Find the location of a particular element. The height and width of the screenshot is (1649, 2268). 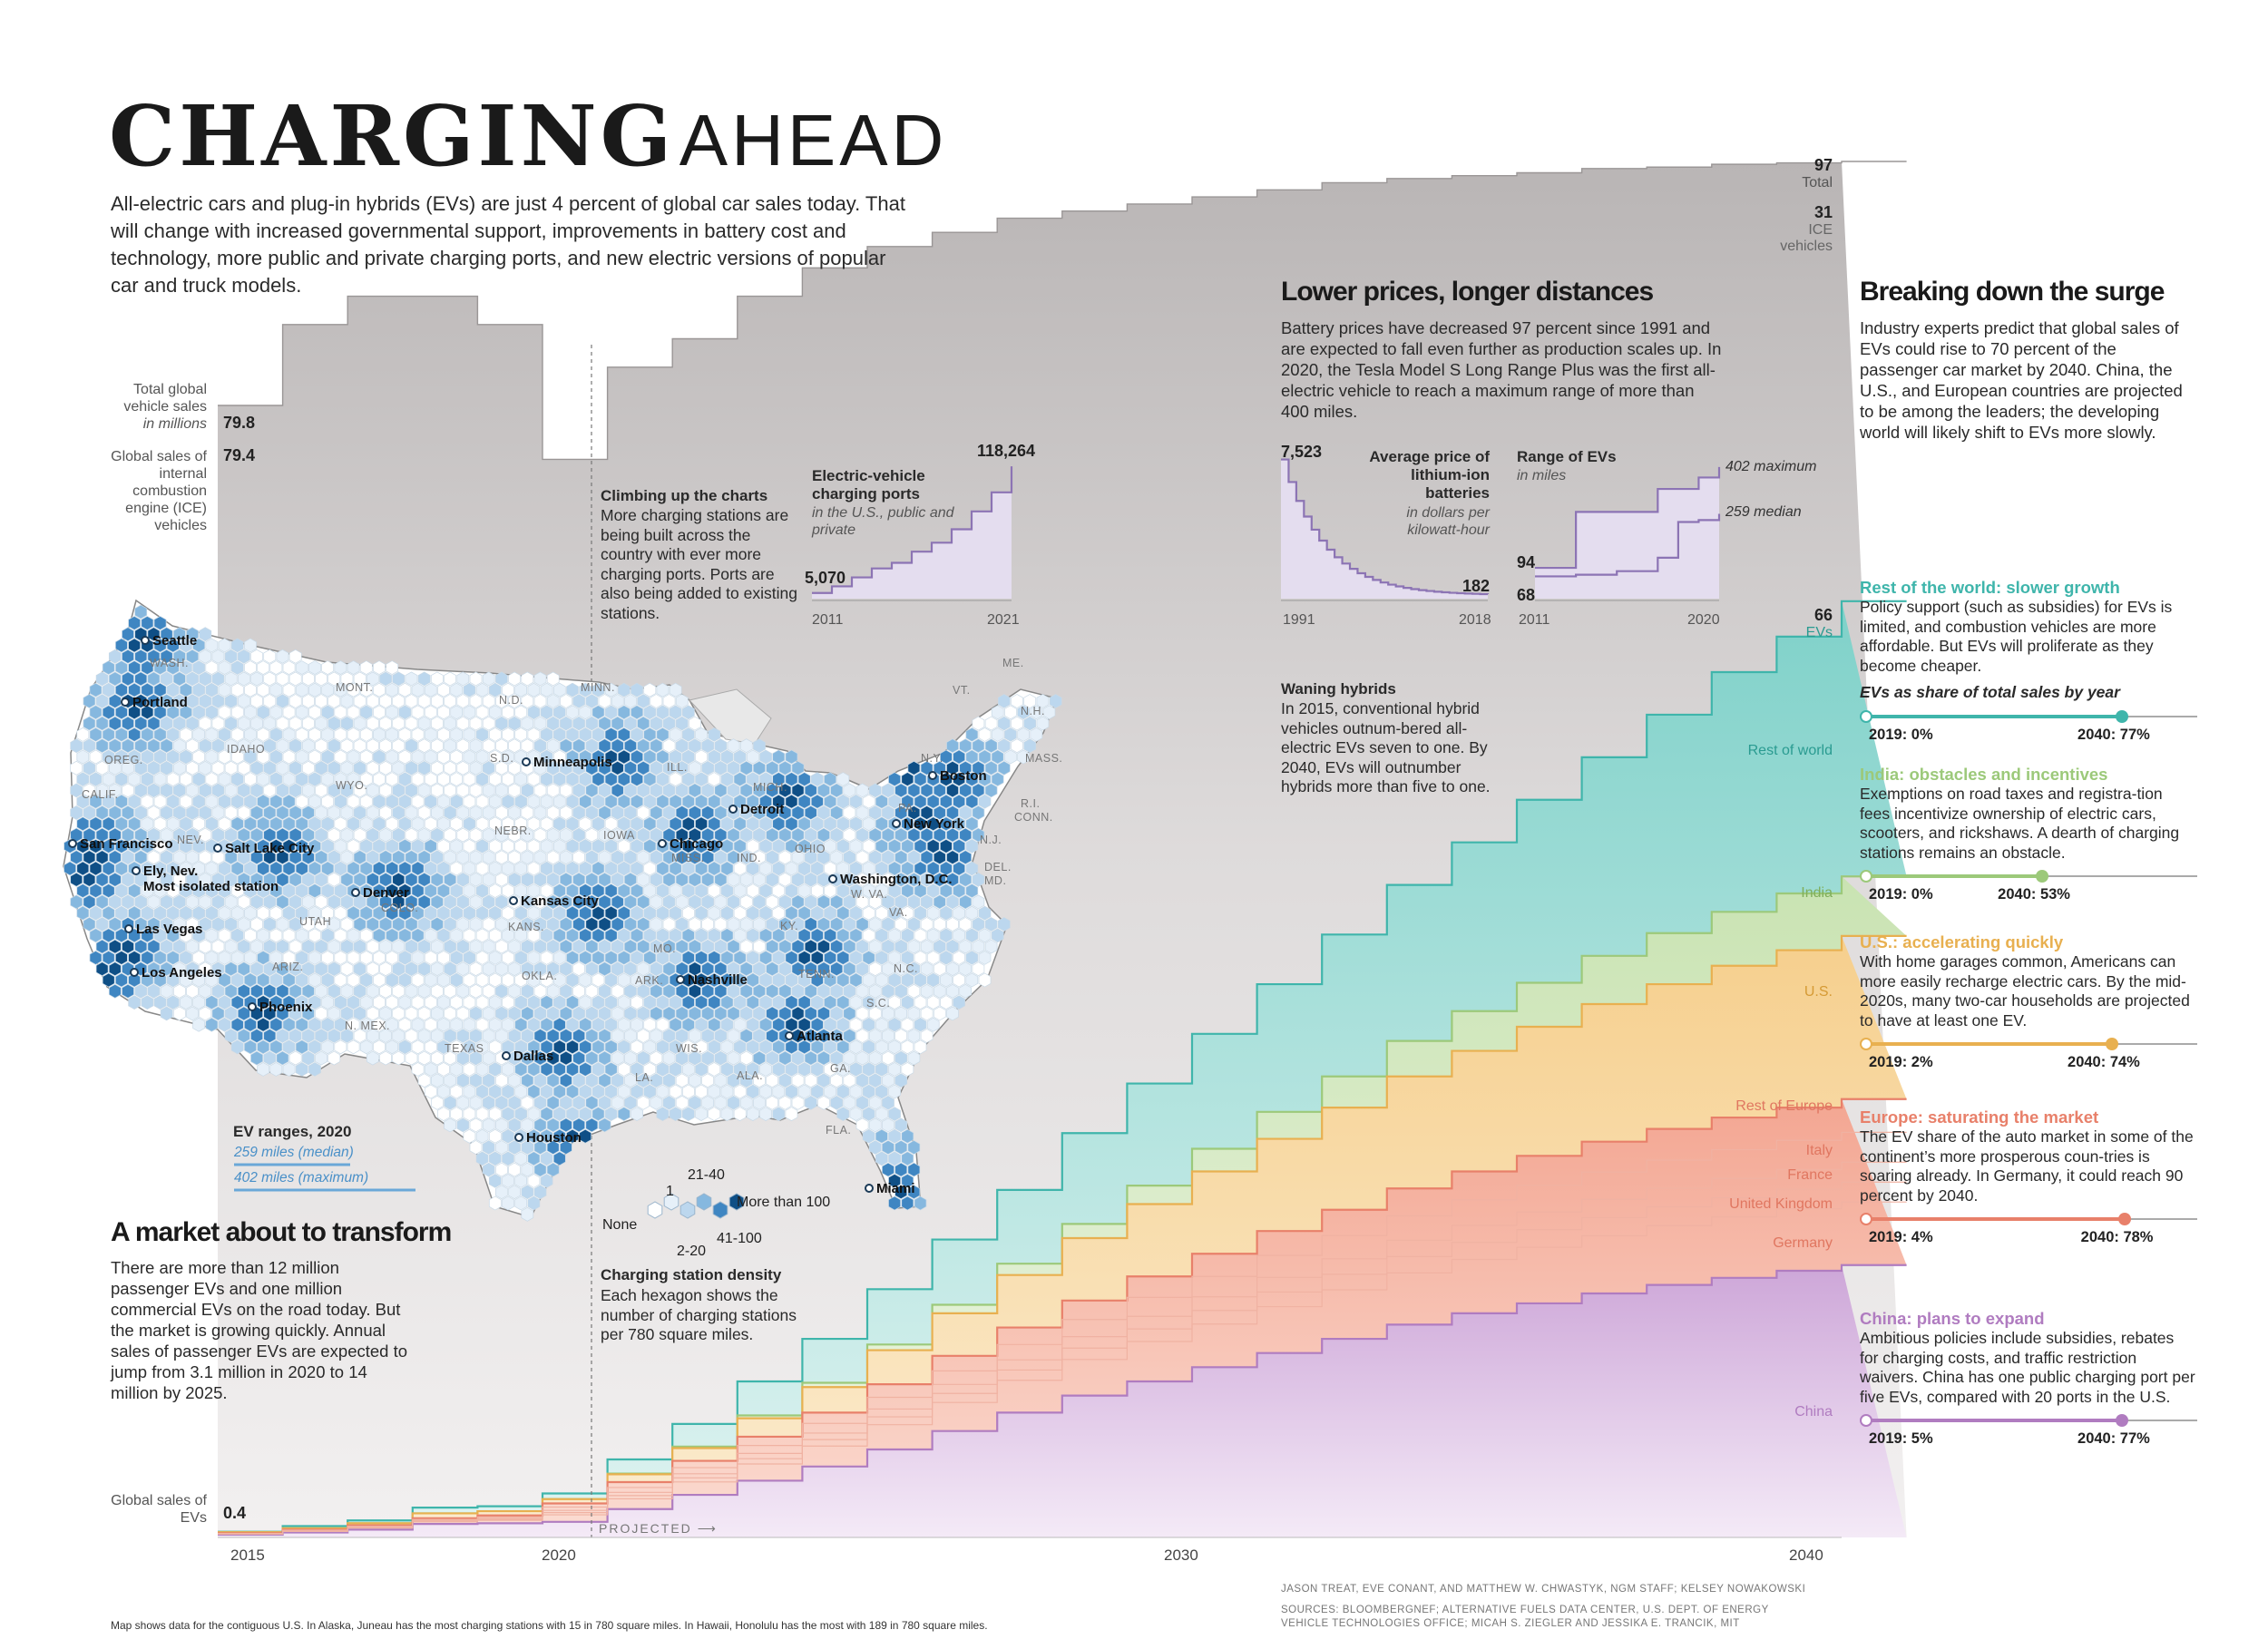

total-sales-label-text: Total global vehicle sales is located at coordinates (165, 398).